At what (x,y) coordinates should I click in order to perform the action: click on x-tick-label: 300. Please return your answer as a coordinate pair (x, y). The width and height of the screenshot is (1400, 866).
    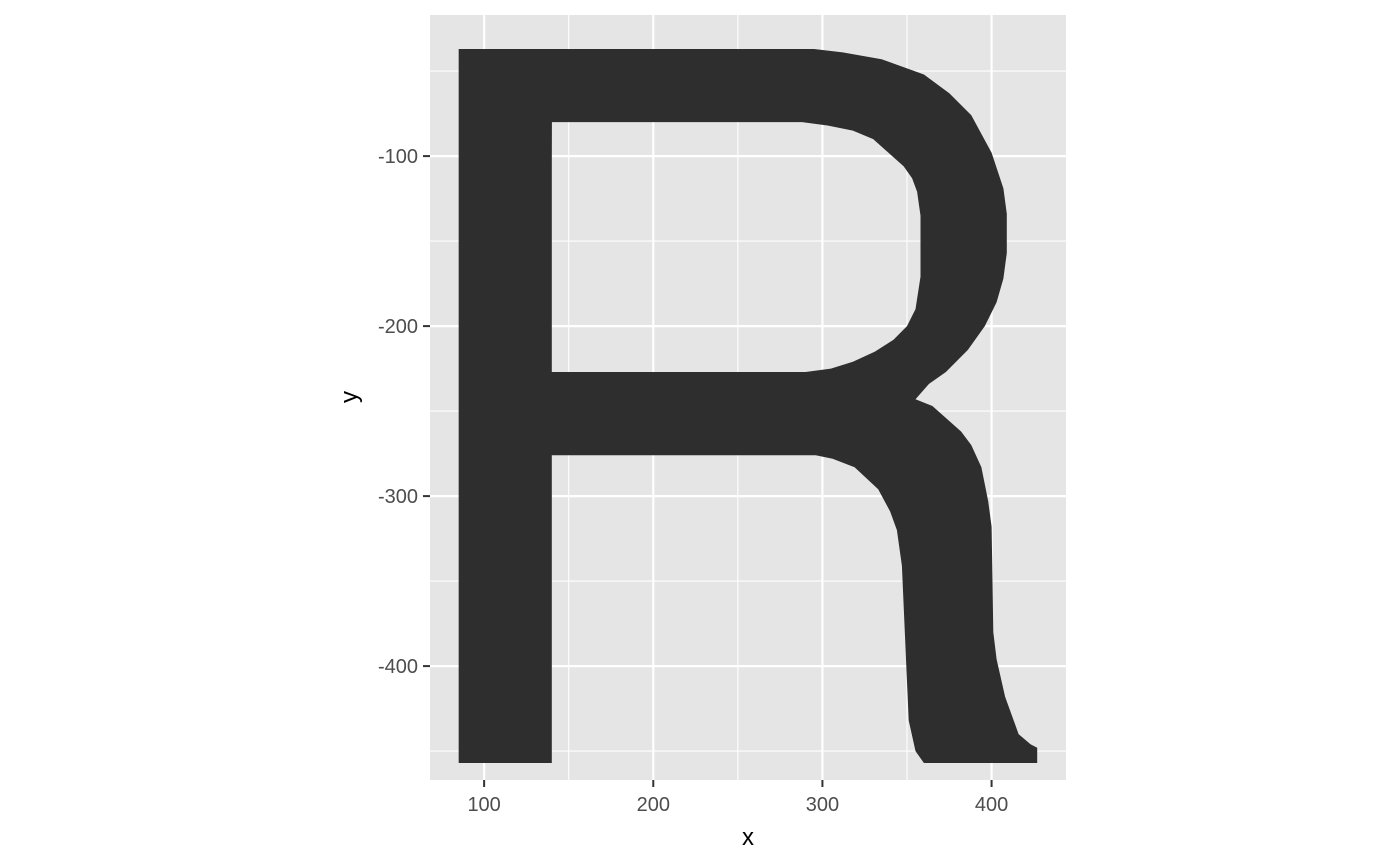
    Looking at the image, I should click on (822, 805).